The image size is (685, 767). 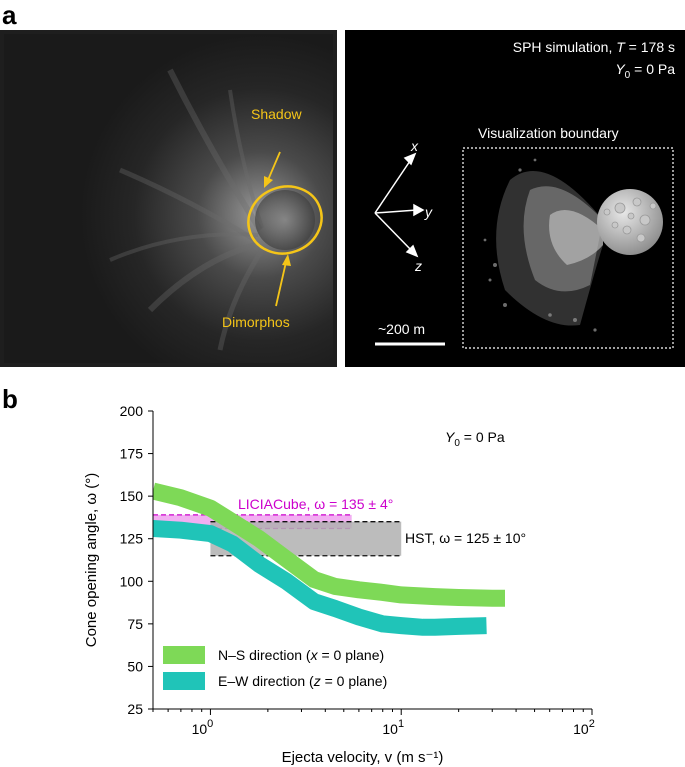 I want to click on panel-b-letter: b, so click(x=10, y=399).